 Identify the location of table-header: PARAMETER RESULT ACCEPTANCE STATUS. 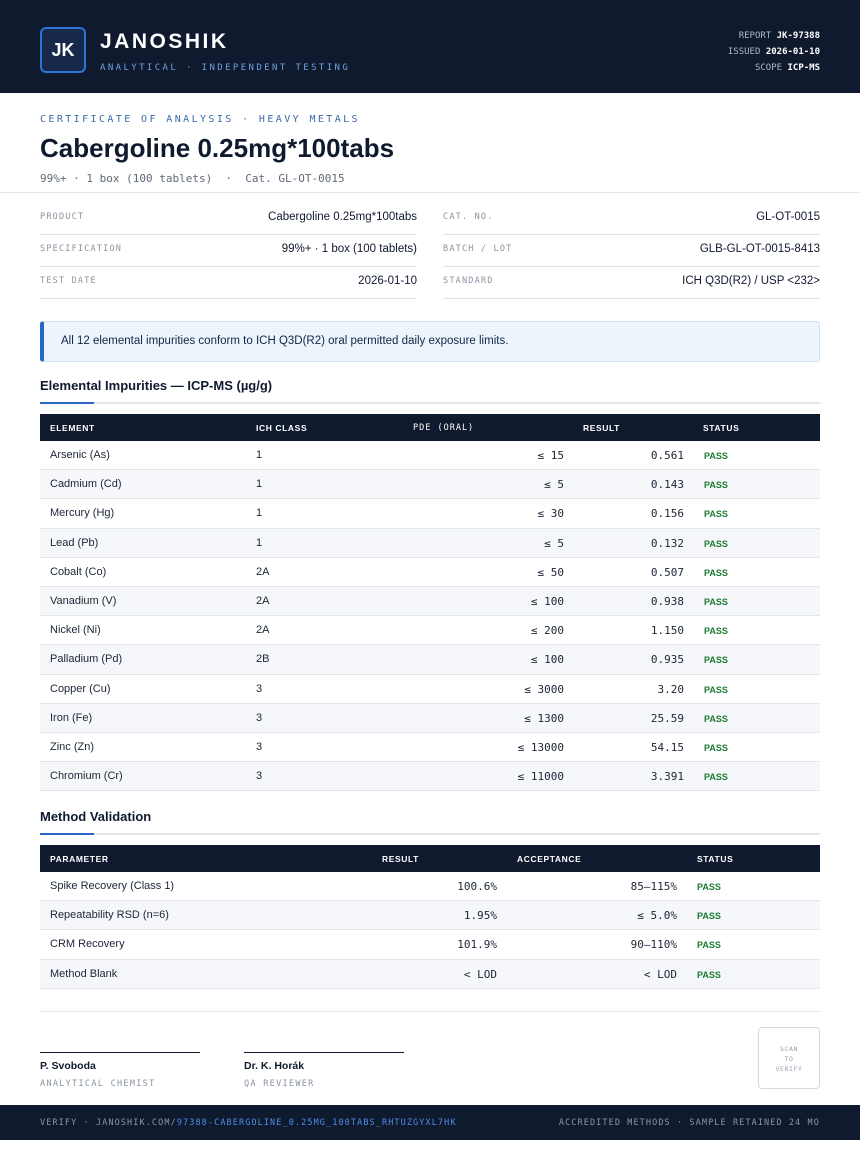
(430, 858).